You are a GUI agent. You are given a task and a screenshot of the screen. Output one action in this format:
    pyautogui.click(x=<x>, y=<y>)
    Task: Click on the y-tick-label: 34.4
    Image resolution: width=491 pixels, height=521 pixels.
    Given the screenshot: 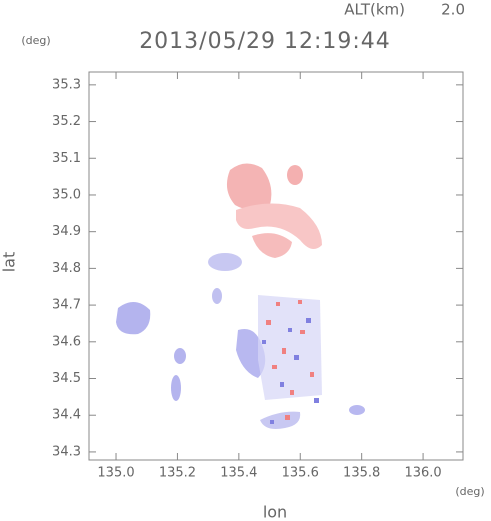 What is the action you would take?
    pyautogui.click(x=66, y=415)
    